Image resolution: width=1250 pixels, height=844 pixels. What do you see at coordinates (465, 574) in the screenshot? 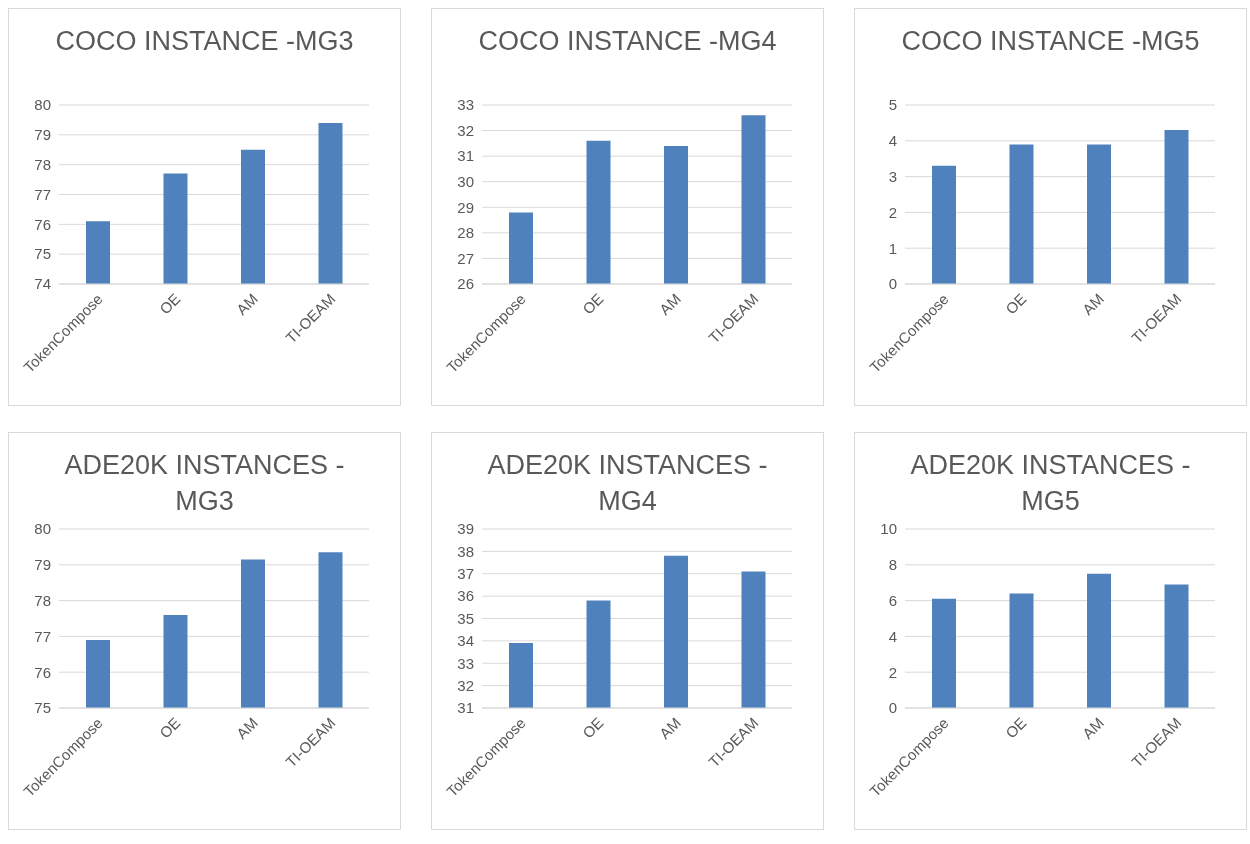
I see `y-tick-label: 37` at bounding box center [465, 574].